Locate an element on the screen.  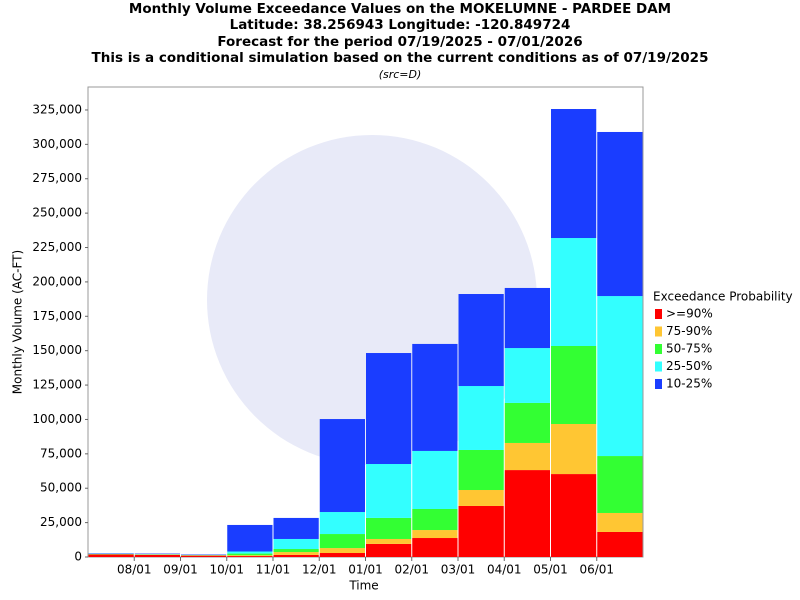
legend-label: 10-25% is located at coordinates (689, 384).